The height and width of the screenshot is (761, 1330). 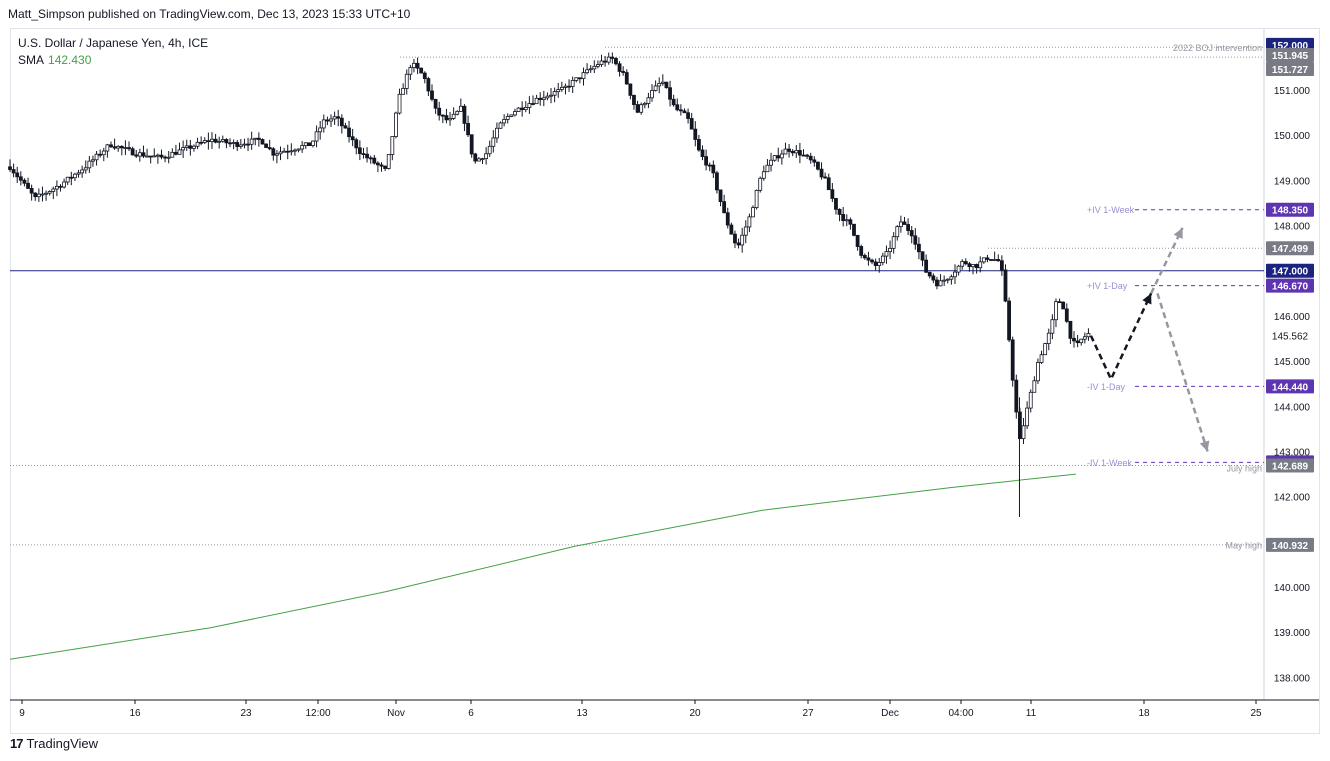 I want to click on y-tick-label: 151.000, so click(x=1292, y=91).